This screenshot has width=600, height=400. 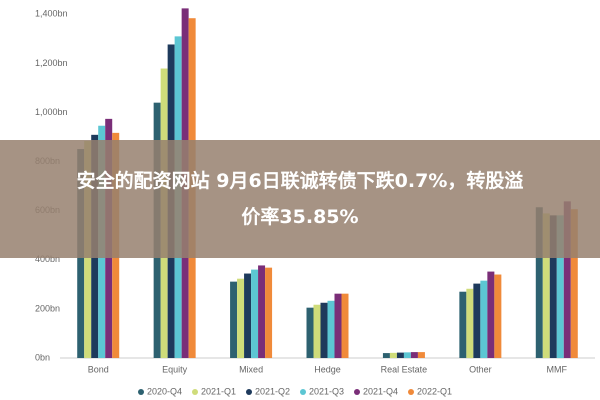 What do you see at coordinates (327, 369) in the screenshot?
I see `x-tick-label: Hedge` at bounding box center [327, 369].